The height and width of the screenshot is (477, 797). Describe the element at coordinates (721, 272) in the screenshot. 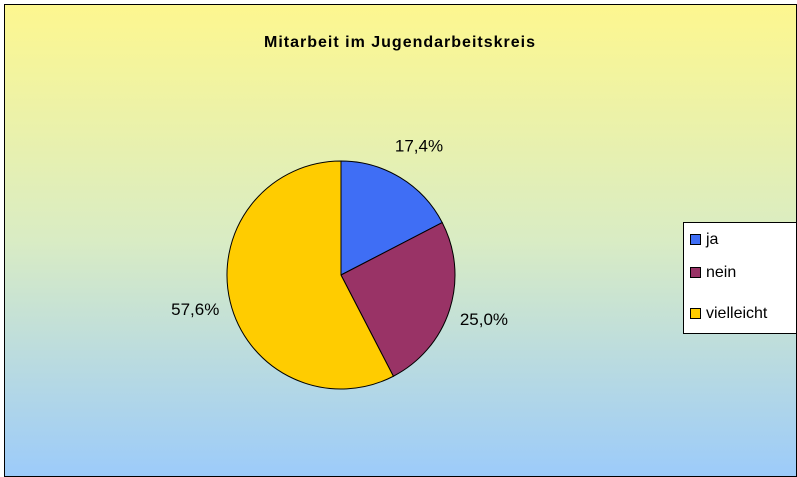

I see `legend-label: nein` at that location.